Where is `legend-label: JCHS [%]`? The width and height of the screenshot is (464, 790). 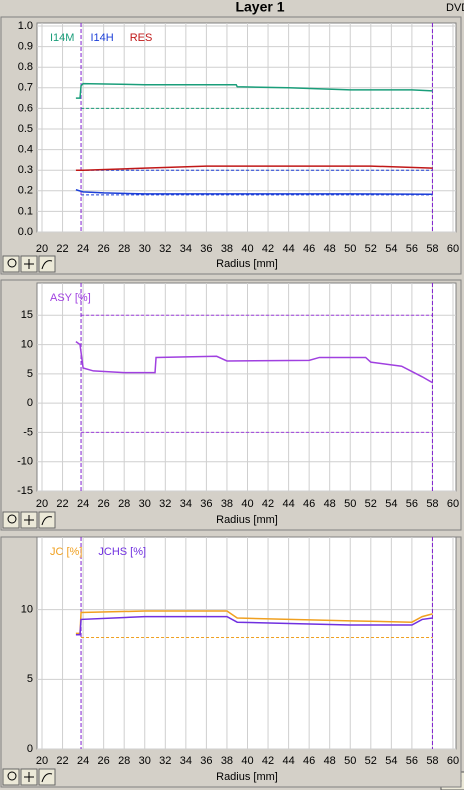
legend-label: JCHS [%] is located at coordinates (122, 552).